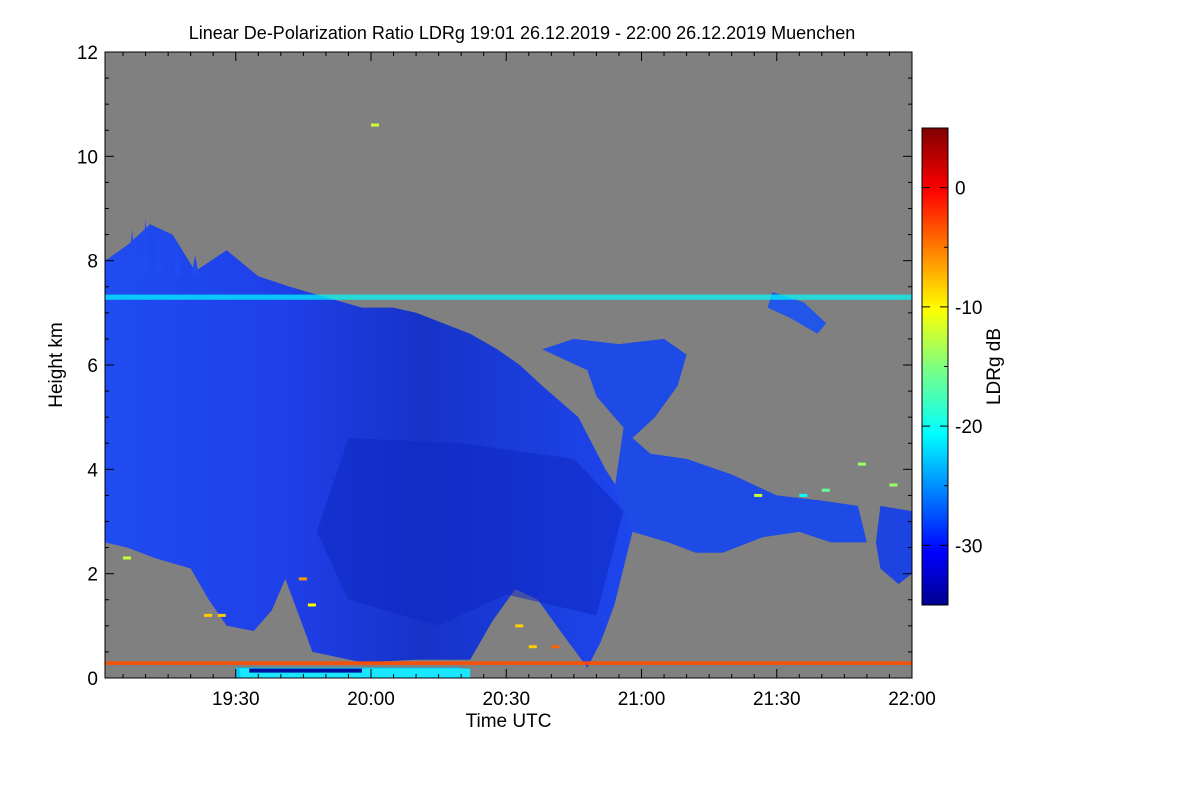 The width and height of the screenshot is (1200, 805). Describe the element at coordinates (506, 699) in the screenshot. I see `x-tick-label: 20:30` at that location.